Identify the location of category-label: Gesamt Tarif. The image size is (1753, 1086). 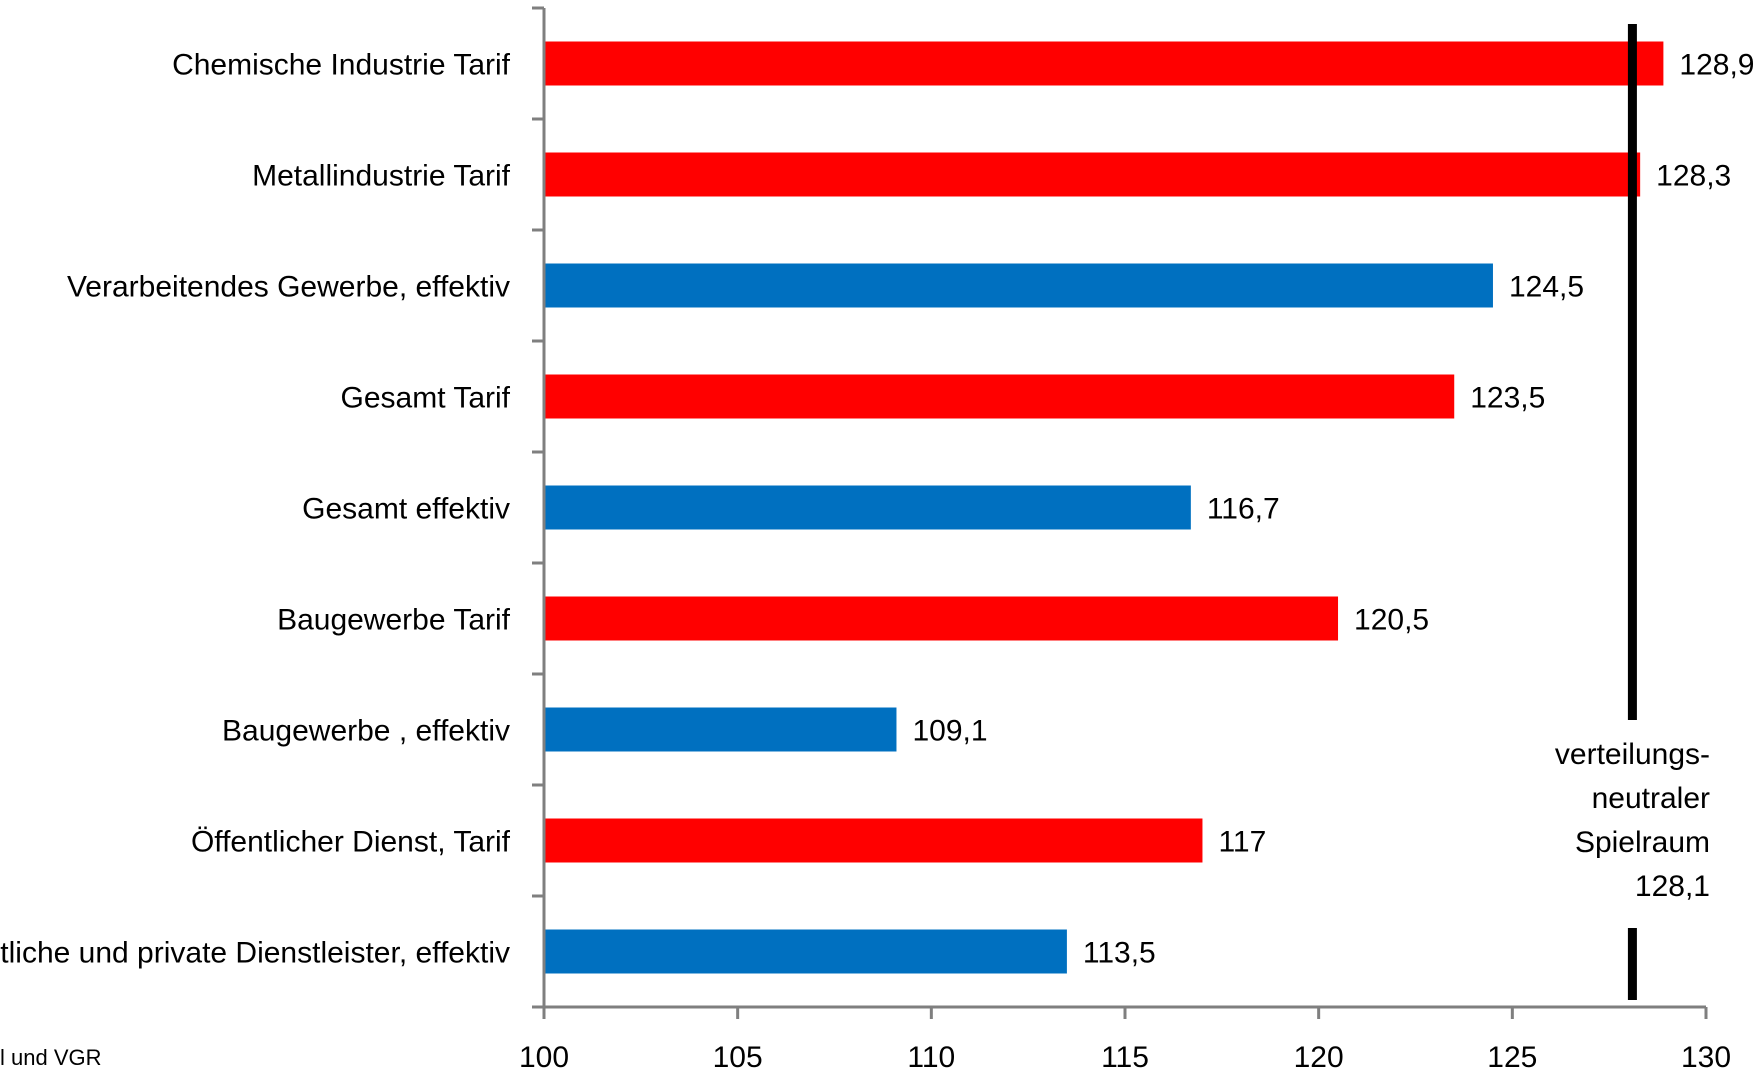
(426, 398).